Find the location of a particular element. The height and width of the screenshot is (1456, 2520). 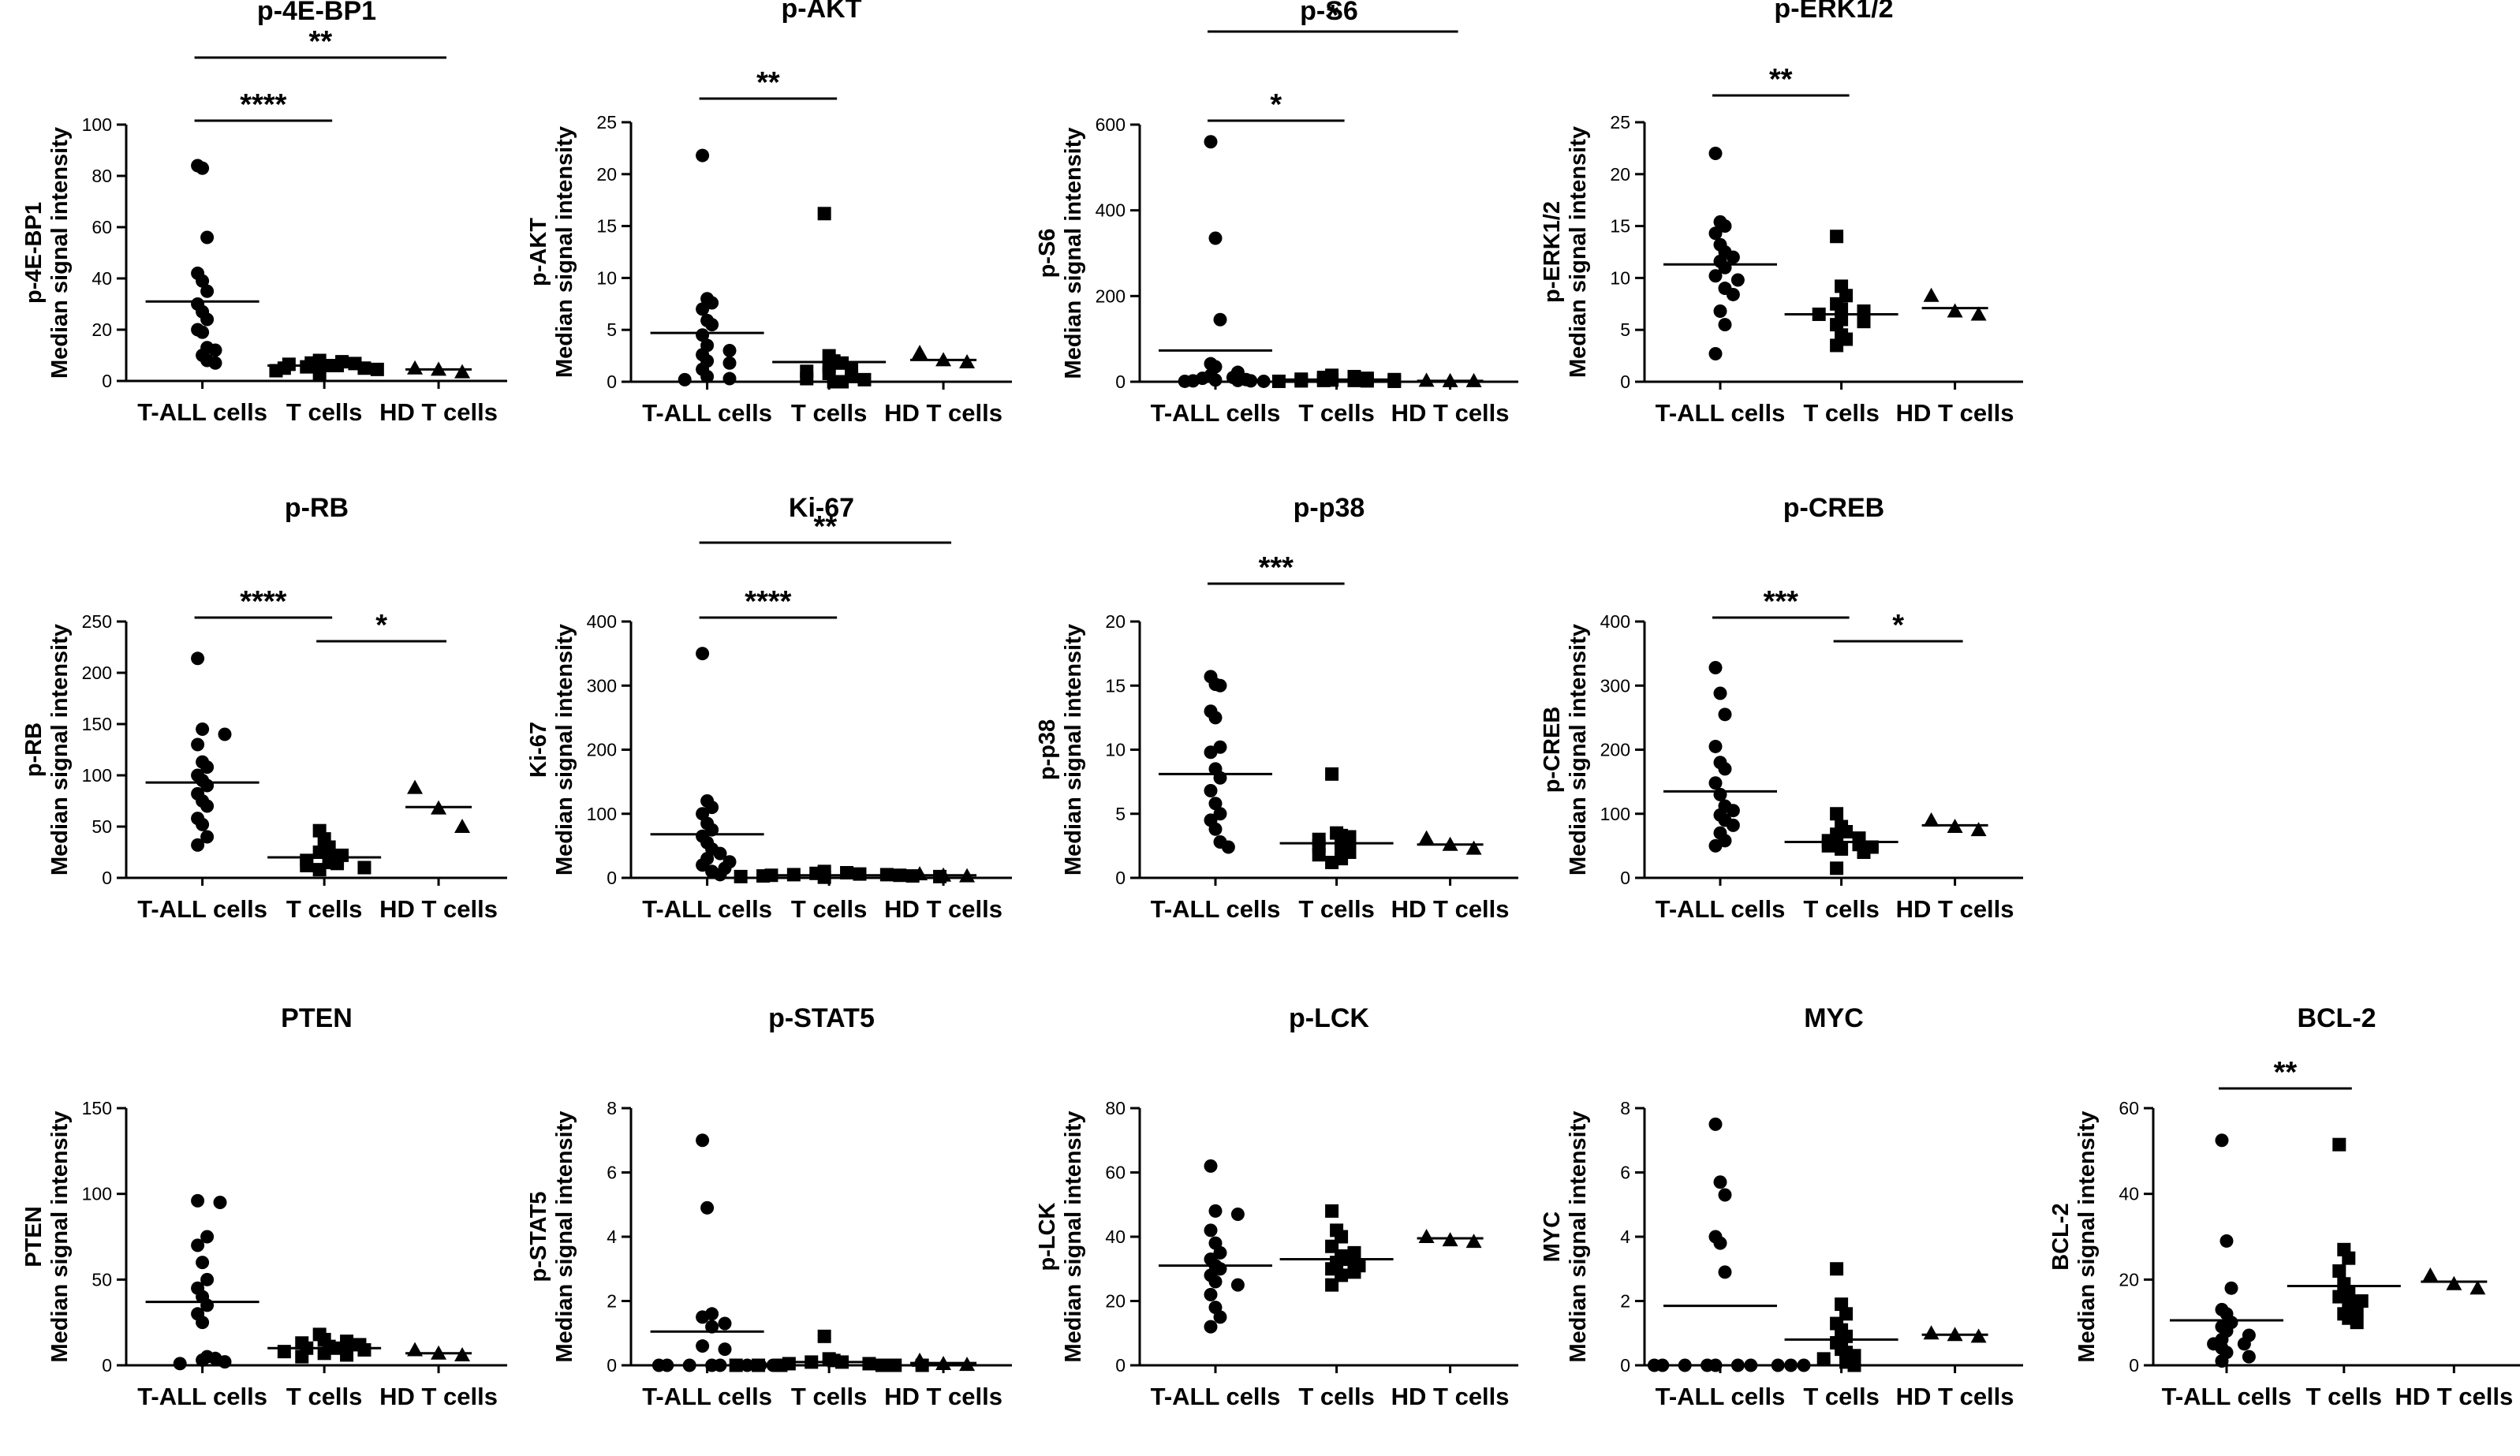

y-tick-label: 40 is located at coordinates (1115, 1236).